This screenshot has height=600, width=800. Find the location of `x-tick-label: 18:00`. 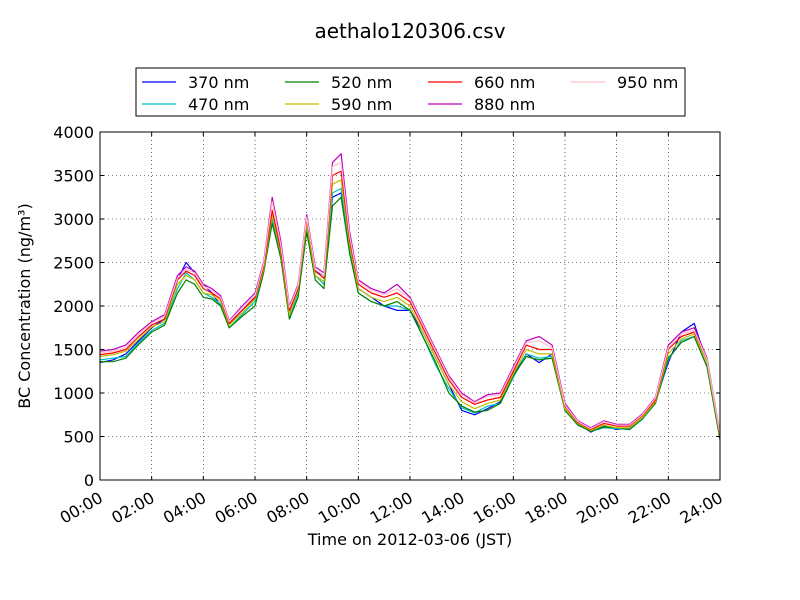

x-tick-label: 18:00 is located at coordinates (546, 508).